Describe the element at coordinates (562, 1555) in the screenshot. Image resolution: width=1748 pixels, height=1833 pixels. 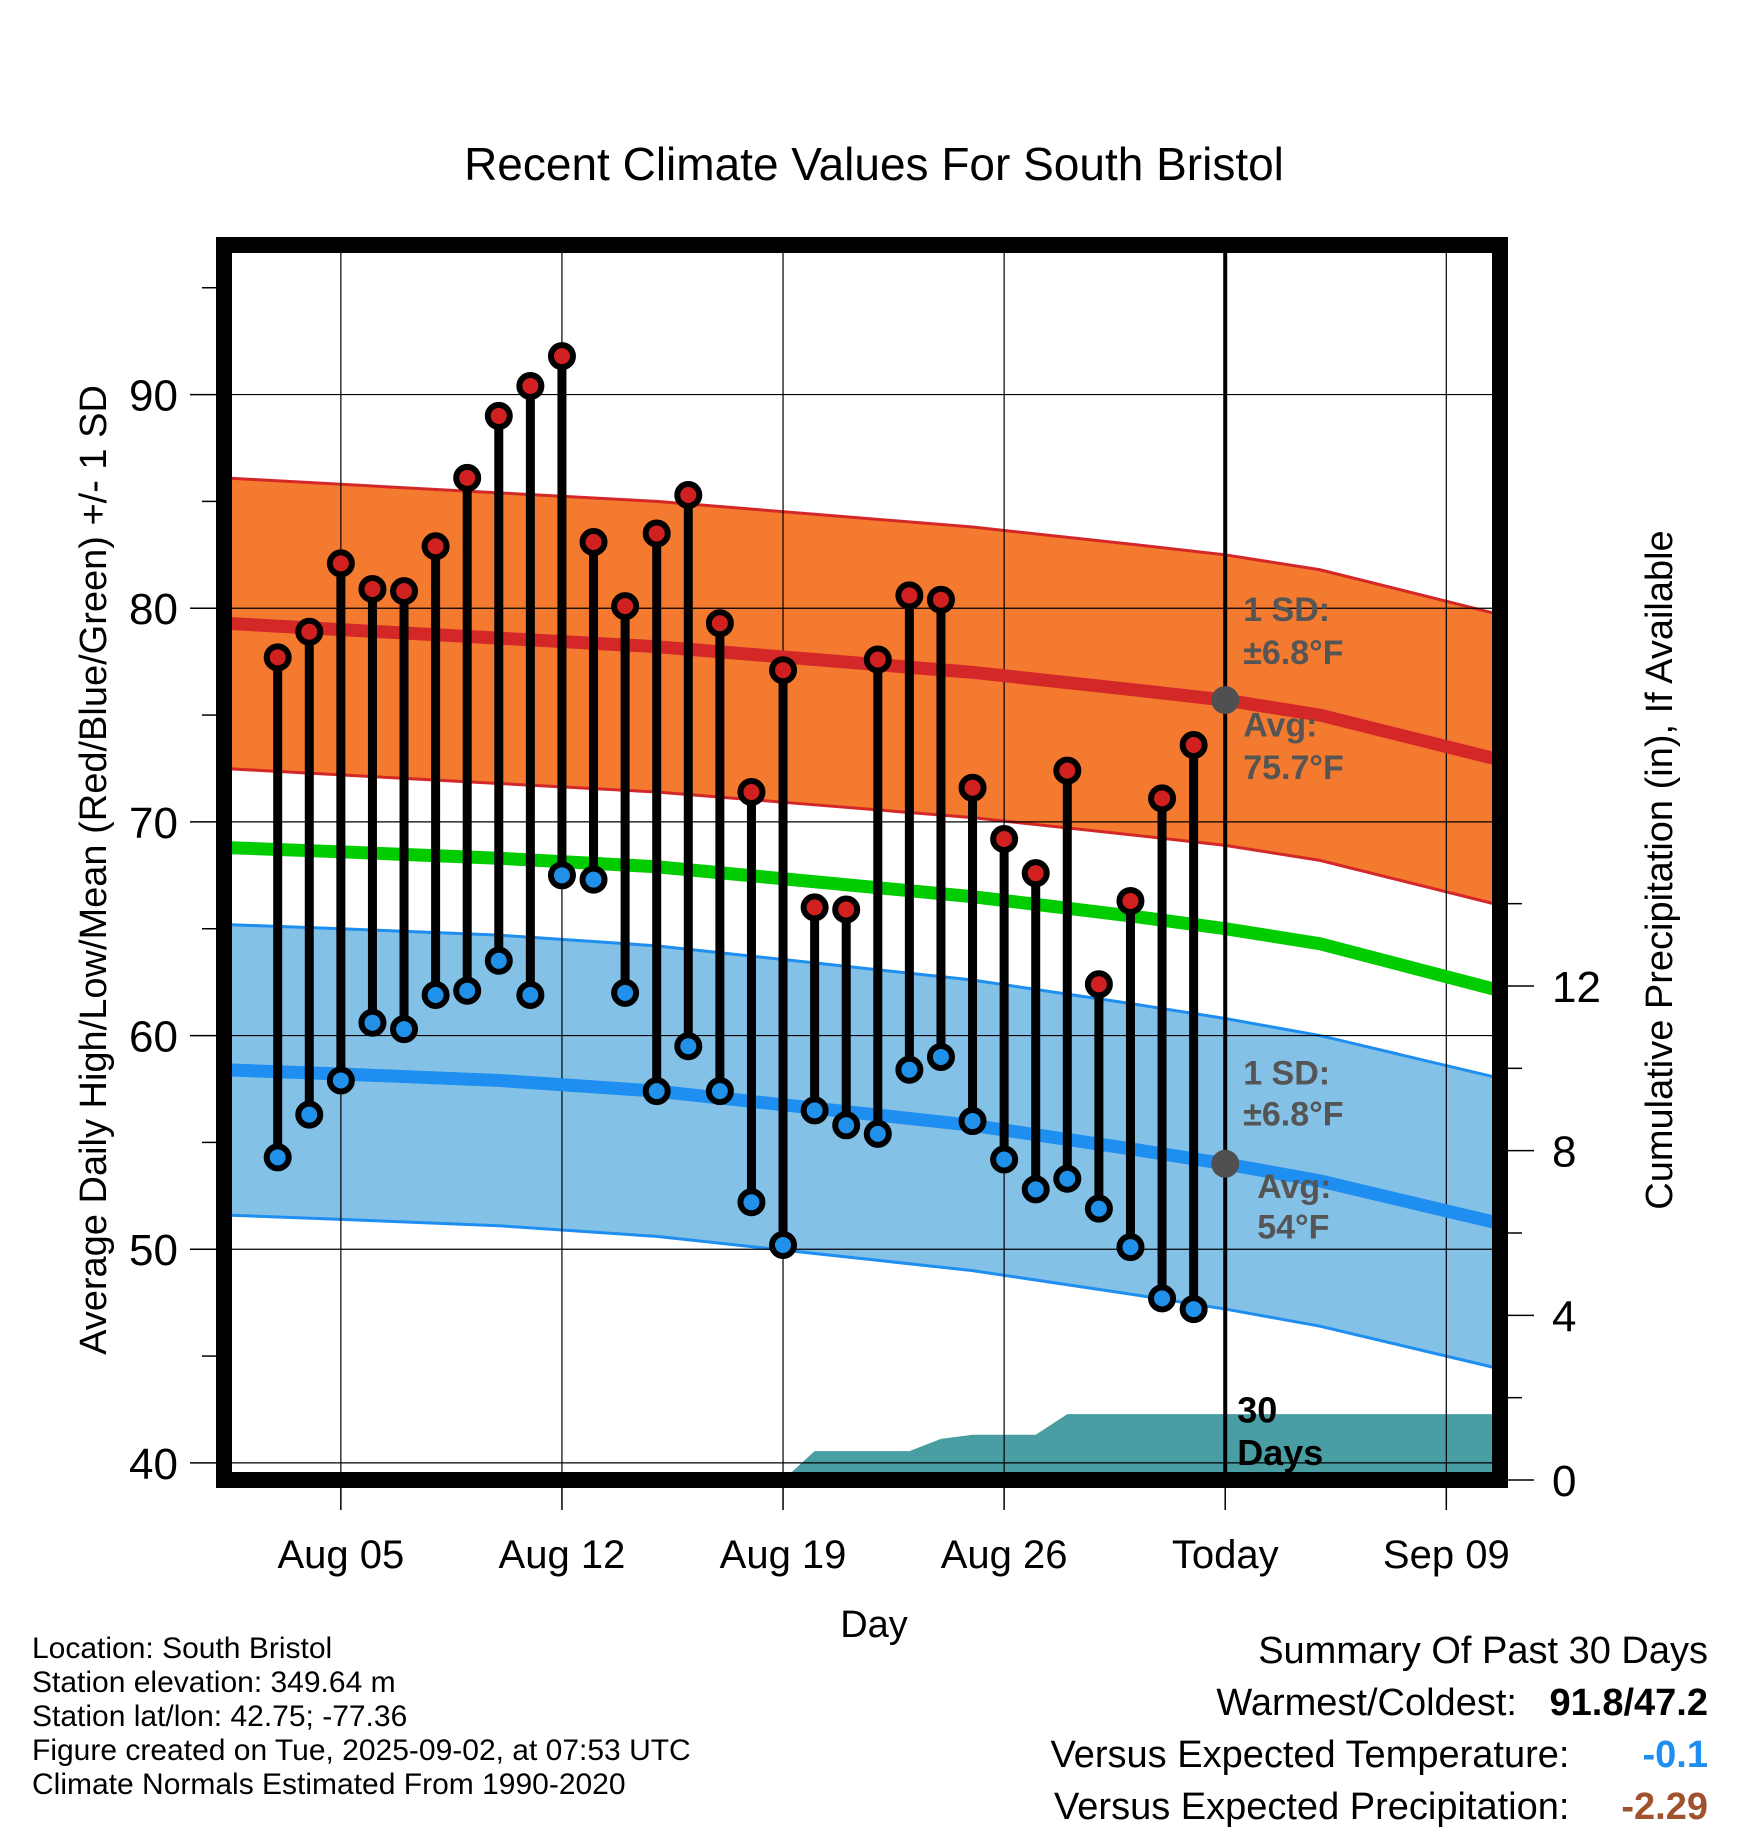
I see `x-tick-label: Aug 12` at that location.